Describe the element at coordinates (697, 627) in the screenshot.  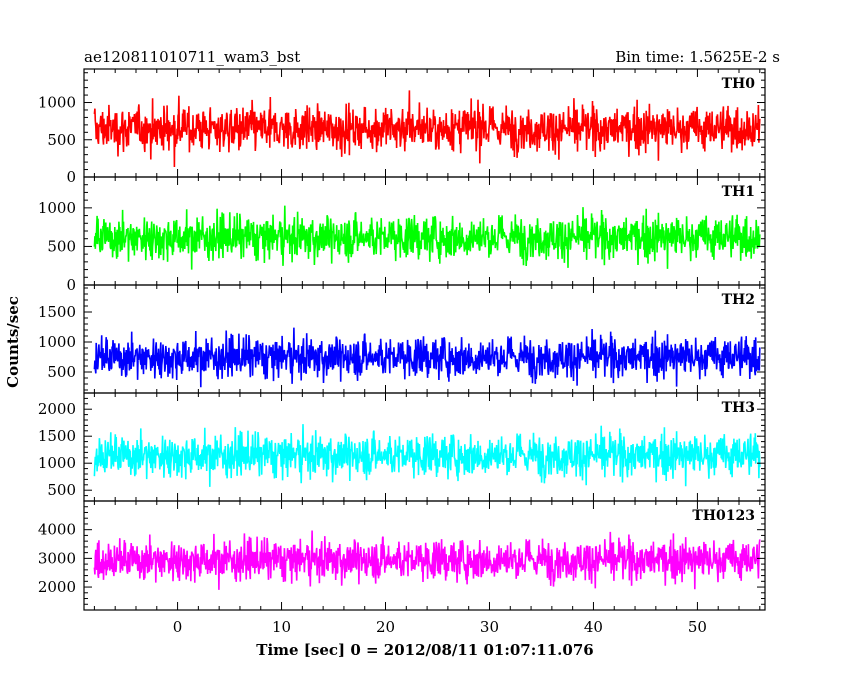
I see `x-tick-label: 50` at that location.